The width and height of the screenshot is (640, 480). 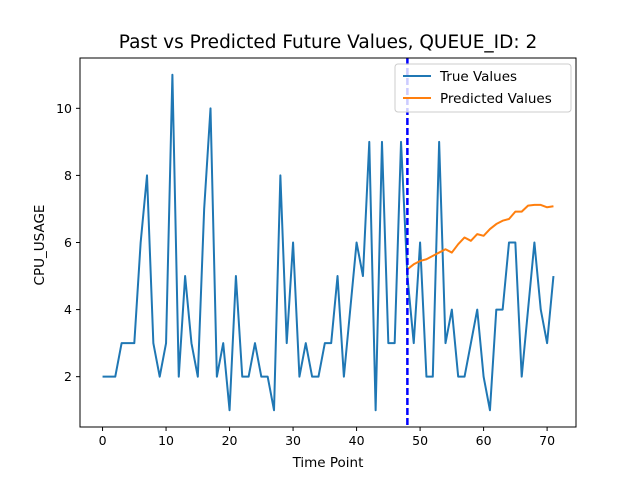 I want to click on legend-label-1: Predicted Values, so click(x=496, y=99).